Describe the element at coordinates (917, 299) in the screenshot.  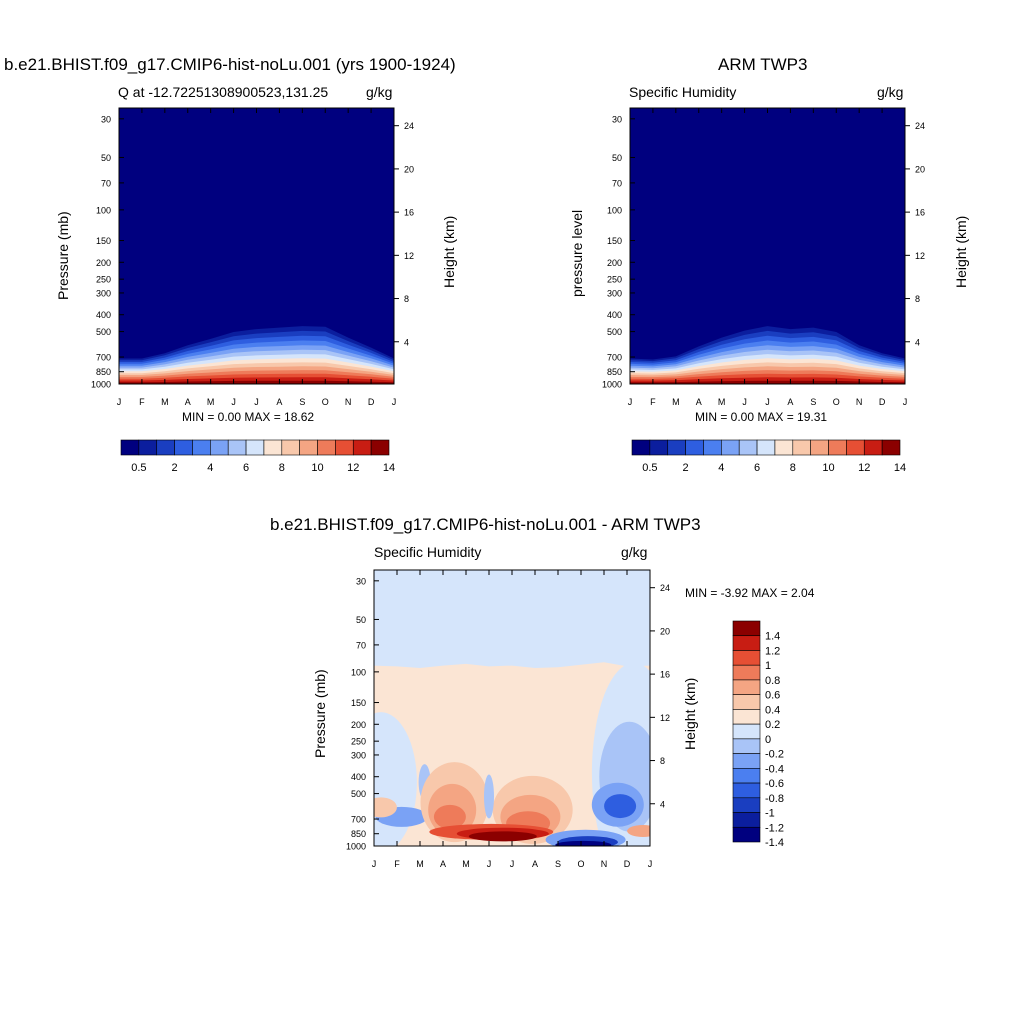
I see `panel2-y2tick-label: 8` at that location.